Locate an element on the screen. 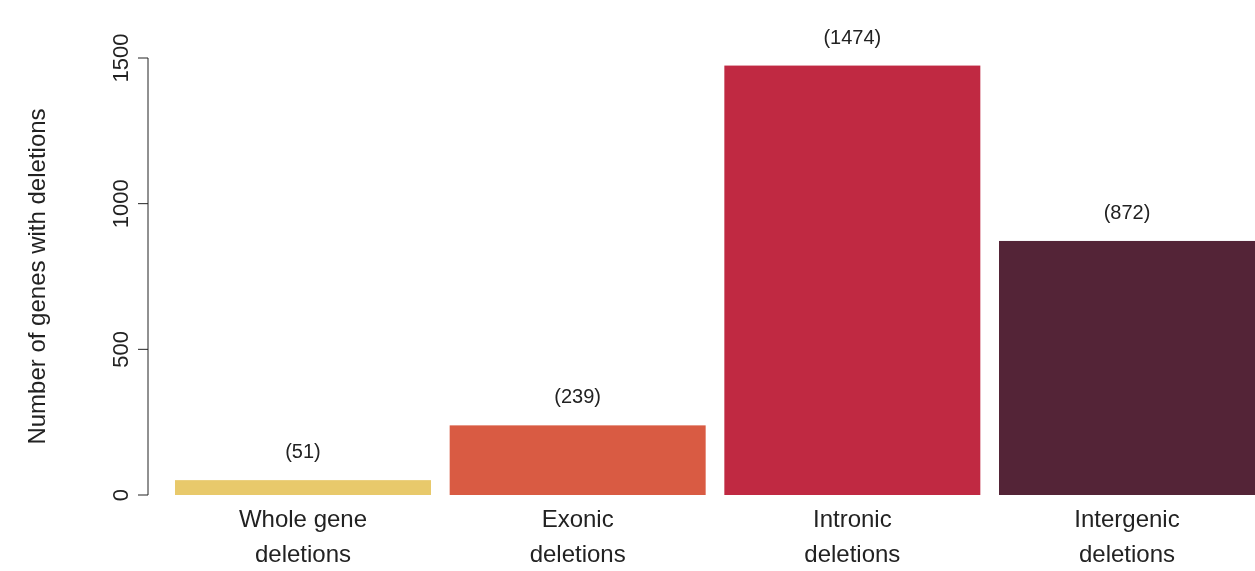  y-axis-title: Number of genes with deletions is located at coordinates (36, 276).